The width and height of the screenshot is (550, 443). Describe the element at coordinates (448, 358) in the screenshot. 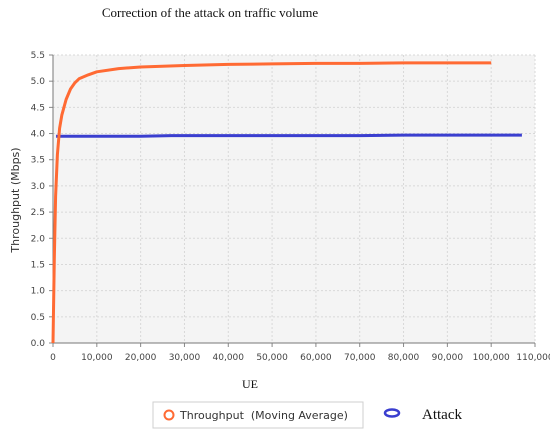

I see `x-tick-label: 90,000` at that location.